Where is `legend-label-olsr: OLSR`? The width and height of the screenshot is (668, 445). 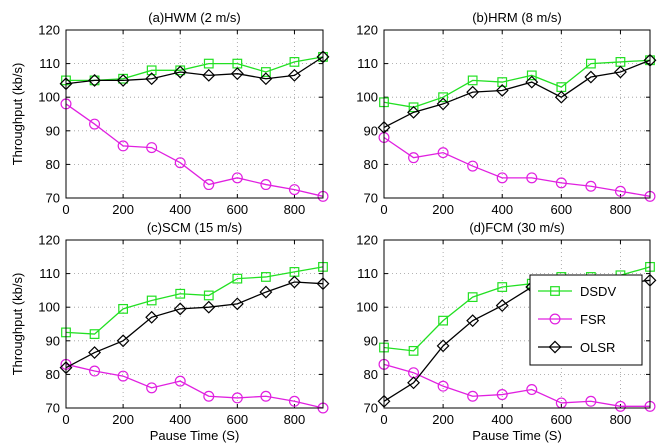
legend-label-olsr: OLSR is located at coordinates (597, 347).